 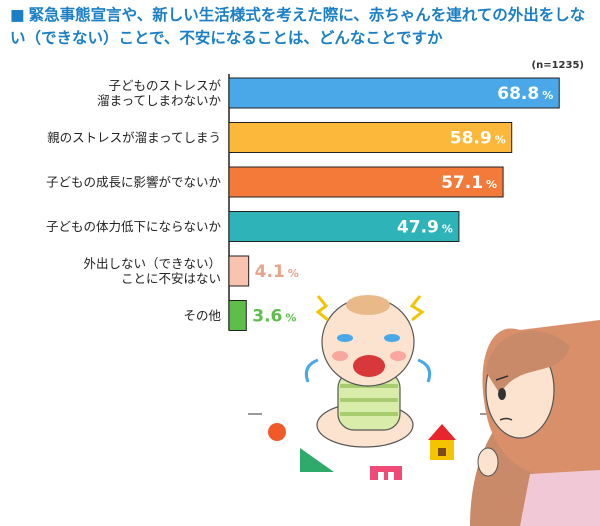 What do you see at coordinates (152, 271) in the screenshot?
I see `category-label-5: 外出しない（できない）ことに不安はない` at bounding box center [152, 271].